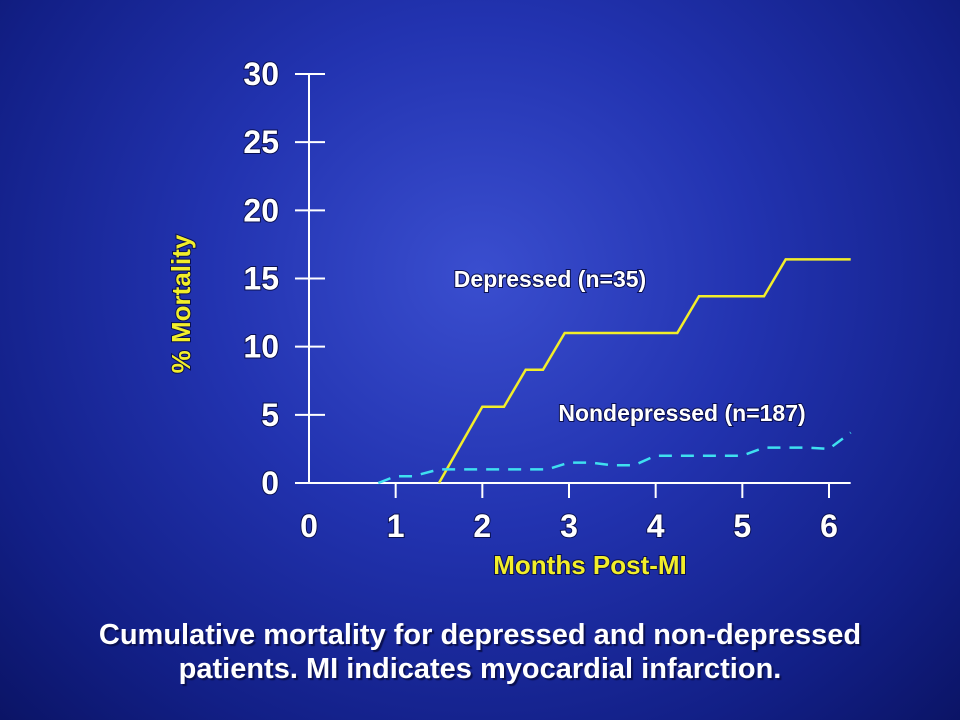 This screenshot has width=960, height=720. What do you see at coordinates (590, 565) in the screenshot?
I see `x-axis-title: Months Post-MI` at bounding box center [590, 565].